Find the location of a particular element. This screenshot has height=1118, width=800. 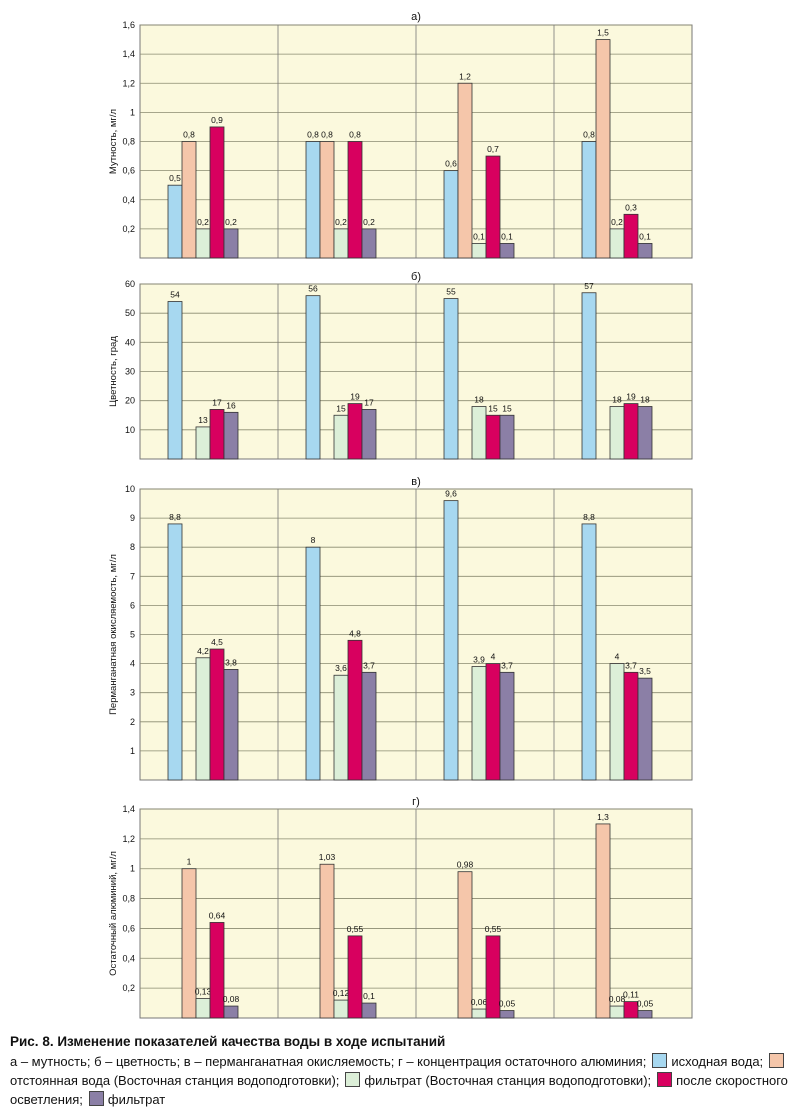

bar-value-label: 0,6 is located at coordinates (451, 164).